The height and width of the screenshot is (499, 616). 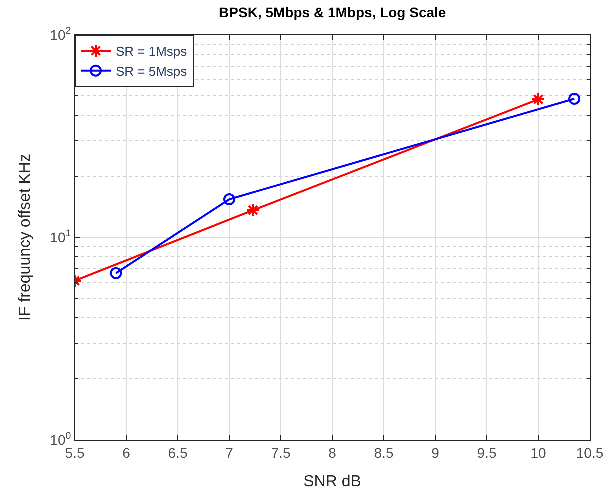 I want to click on x-tick-label: 9, so click(x=436, y=452).